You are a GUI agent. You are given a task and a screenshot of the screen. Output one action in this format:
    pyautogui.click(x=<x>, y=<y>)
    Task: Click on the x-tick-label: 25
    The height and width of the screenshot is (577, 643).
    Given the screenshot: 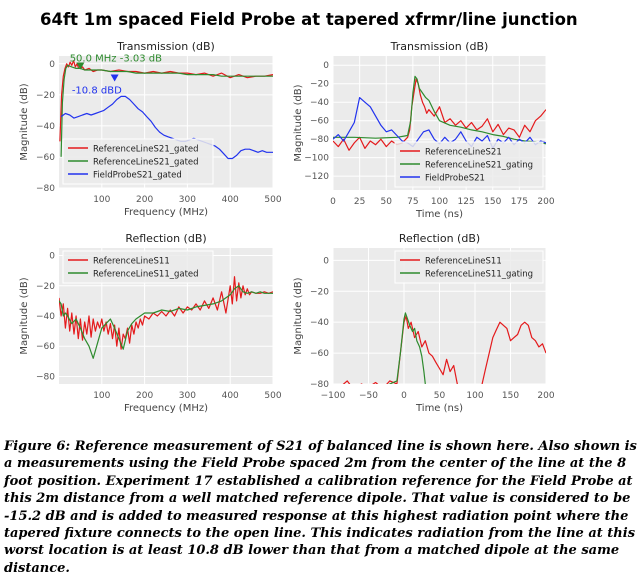 What is the action you would take?
    pyautogui.click(x=359, y=202)
    